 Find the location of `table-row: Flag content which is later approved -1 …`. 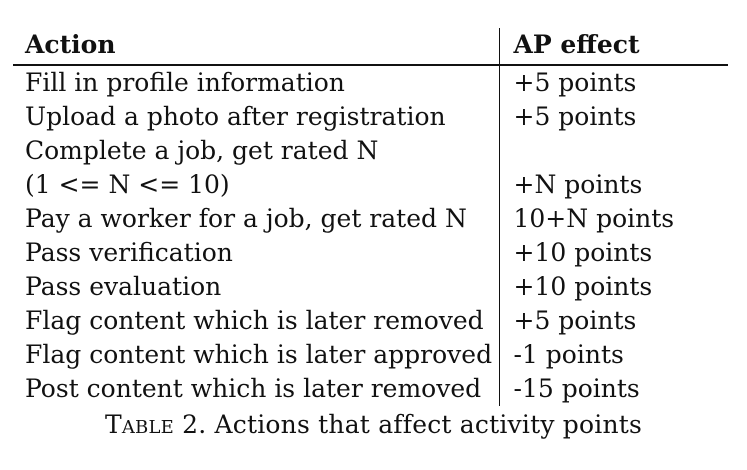

table-row: Flag content which is later approved -1 … is located at coordinates (370, 355).